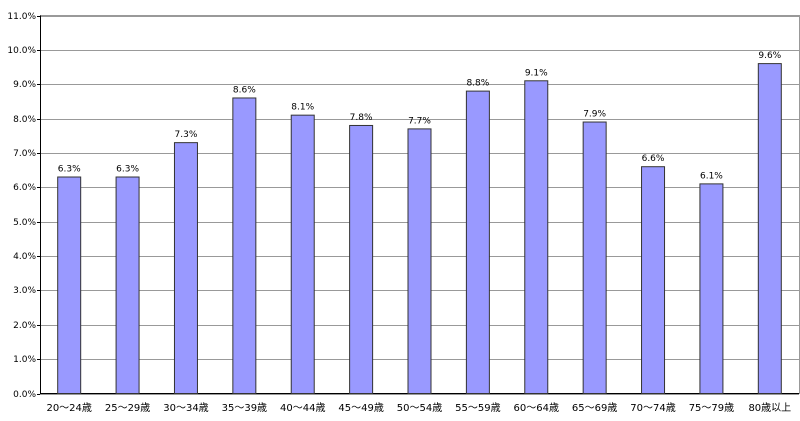 Image resolution: width=800 pixels, height=421 pixels. Describe the element at coordinates (21, 51) in the screenshot. I see `y-tick-label: 10.0%` at that location.